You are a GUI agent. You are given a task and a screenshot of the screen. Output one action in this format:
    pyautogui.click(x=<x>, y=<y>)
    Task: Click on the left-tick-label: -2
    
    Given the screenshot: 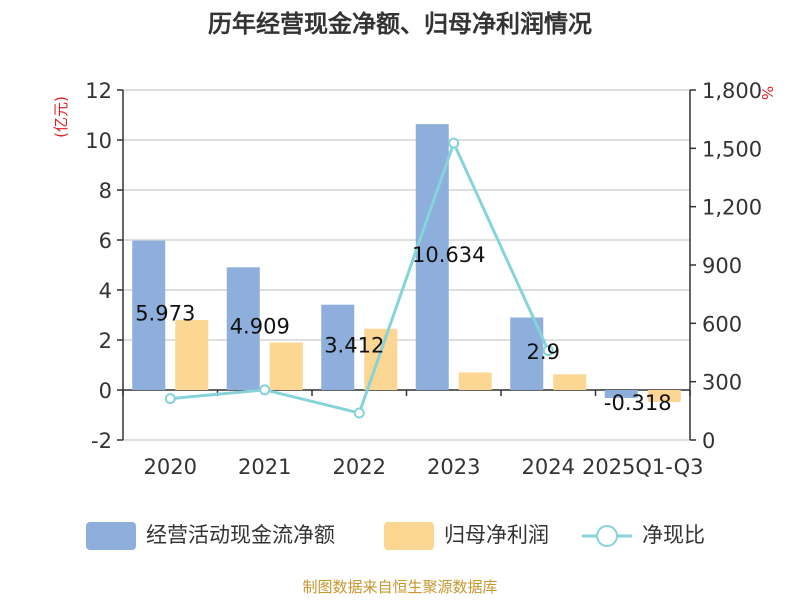 What is the action you would take?
    pyautogui.click(x=101, y=441)
    